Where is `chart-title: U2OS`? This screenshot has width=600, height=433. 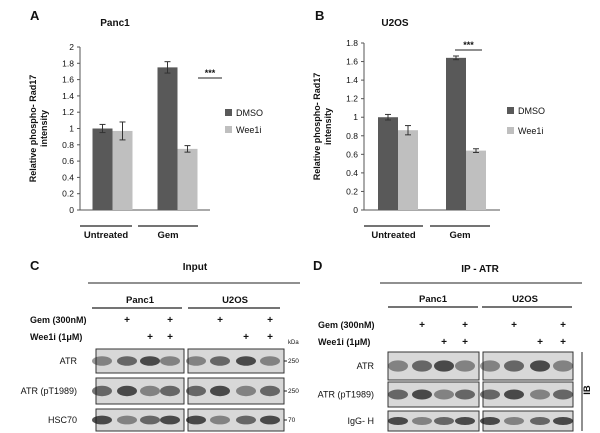
chart-title: U2OS is located at coordinates (395, 23).